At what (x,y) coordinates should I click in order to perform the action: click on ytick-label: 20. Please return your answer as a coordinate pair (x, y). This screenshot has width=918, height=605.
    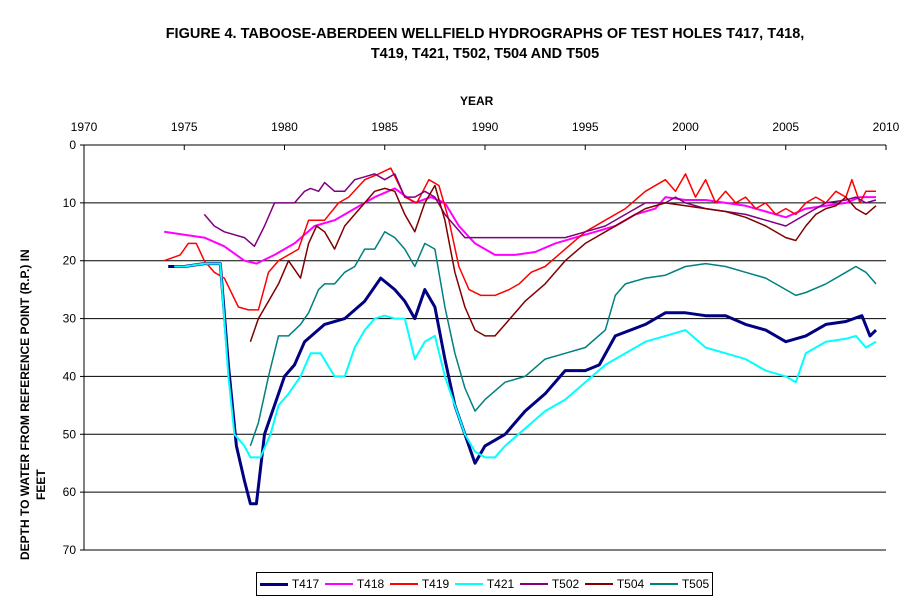
    Looking at the image, I should click on (70, 261).